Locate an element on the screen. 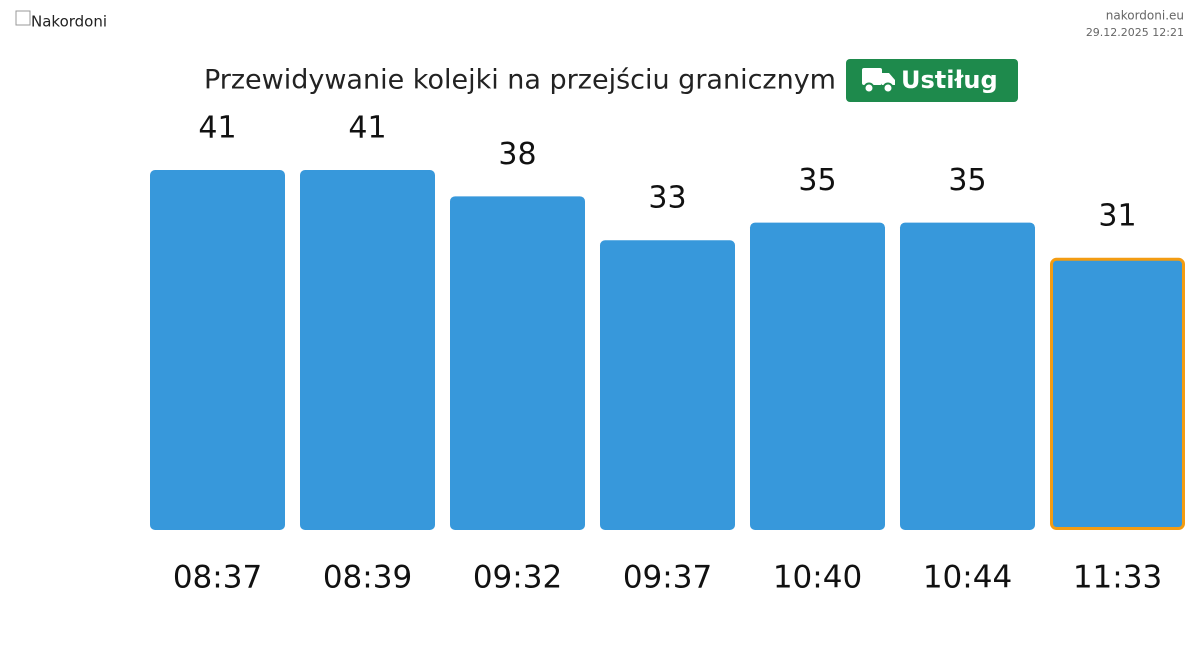 This screenshot has height=651, width=1200. site-name: nakordoni.eu is located at coordinates (1145, 16).